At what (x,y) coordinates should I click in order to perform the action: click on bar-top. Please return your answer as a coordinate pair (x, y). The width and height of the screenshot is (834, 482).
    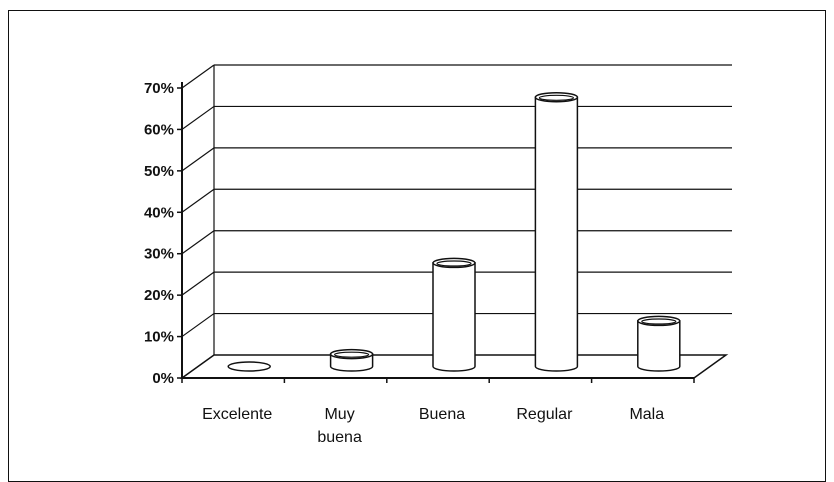
    Looking at the image, I should click on (249, 366).